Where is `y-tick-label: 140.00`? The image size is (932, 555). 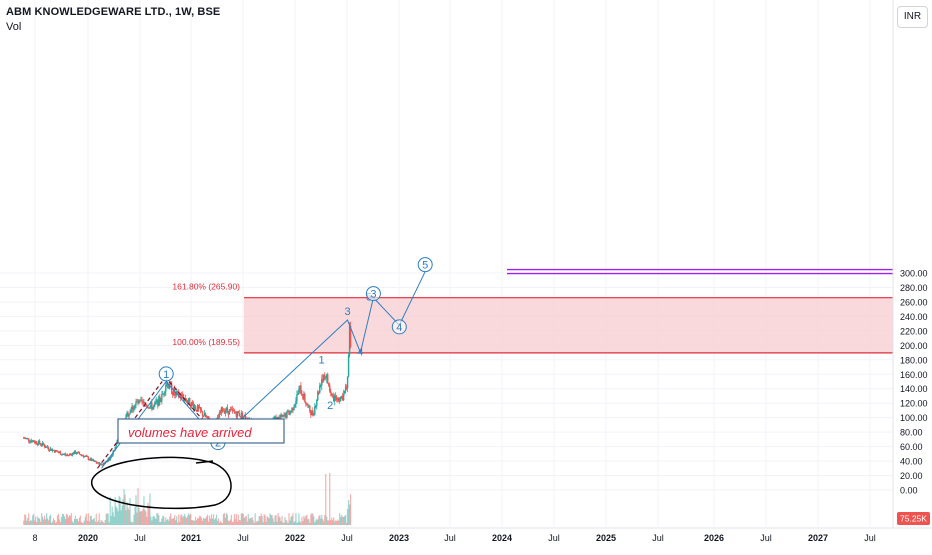
y-tick-label: 140.00 is located at coordinates (914, 389).